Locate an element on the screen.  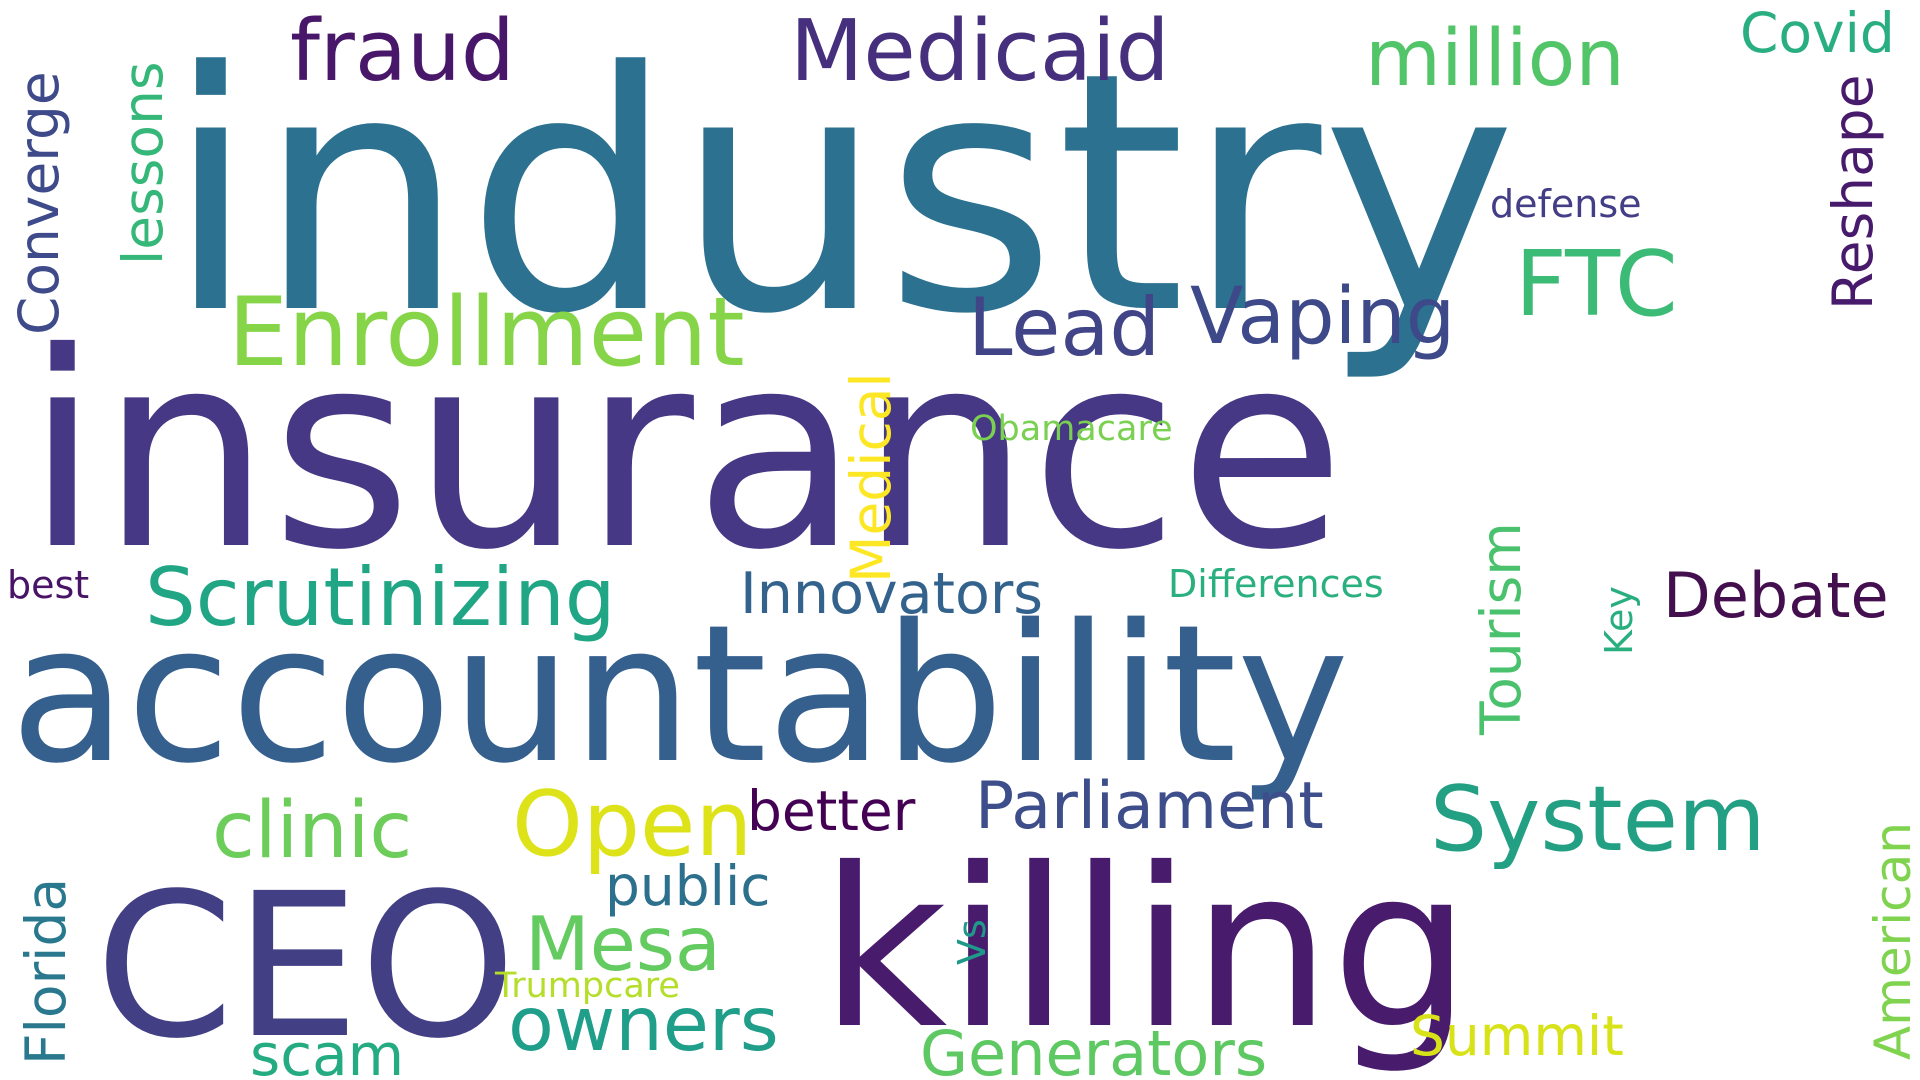
cloud-word-killing: killing is located at coordinates (1145, 949).